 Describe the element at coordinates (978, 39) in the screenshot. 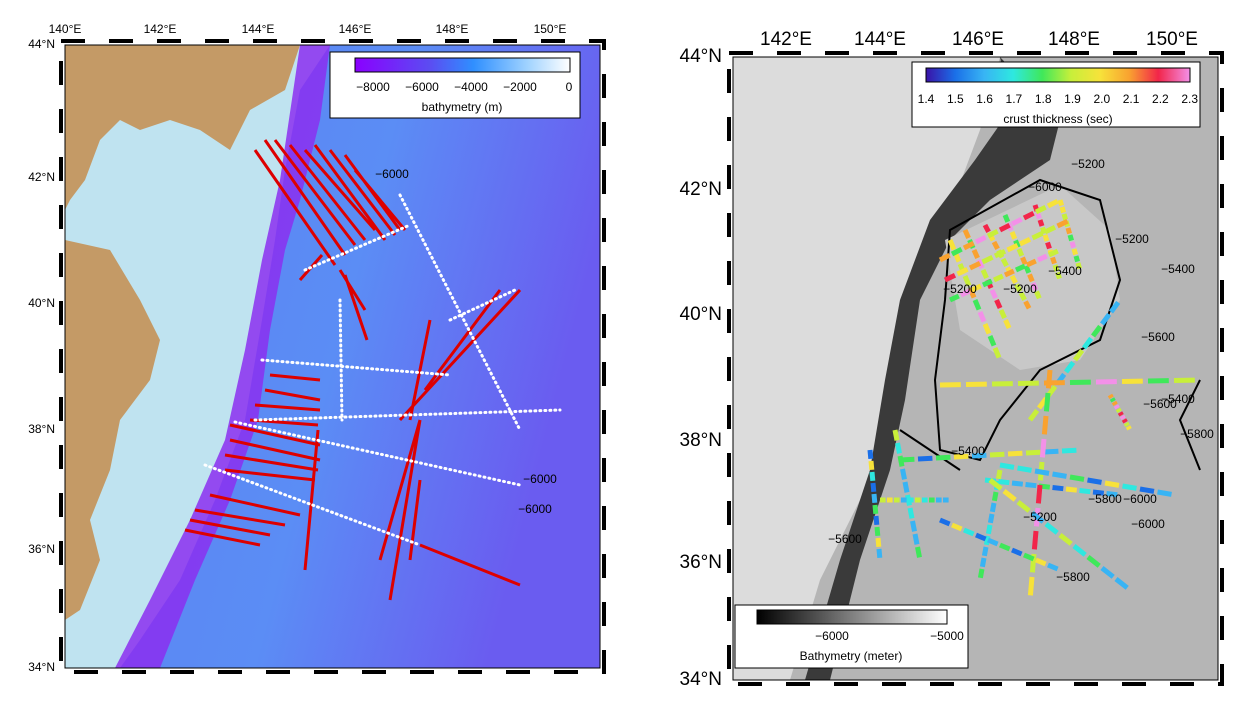

I see `lon-label: 146°E` at that location.